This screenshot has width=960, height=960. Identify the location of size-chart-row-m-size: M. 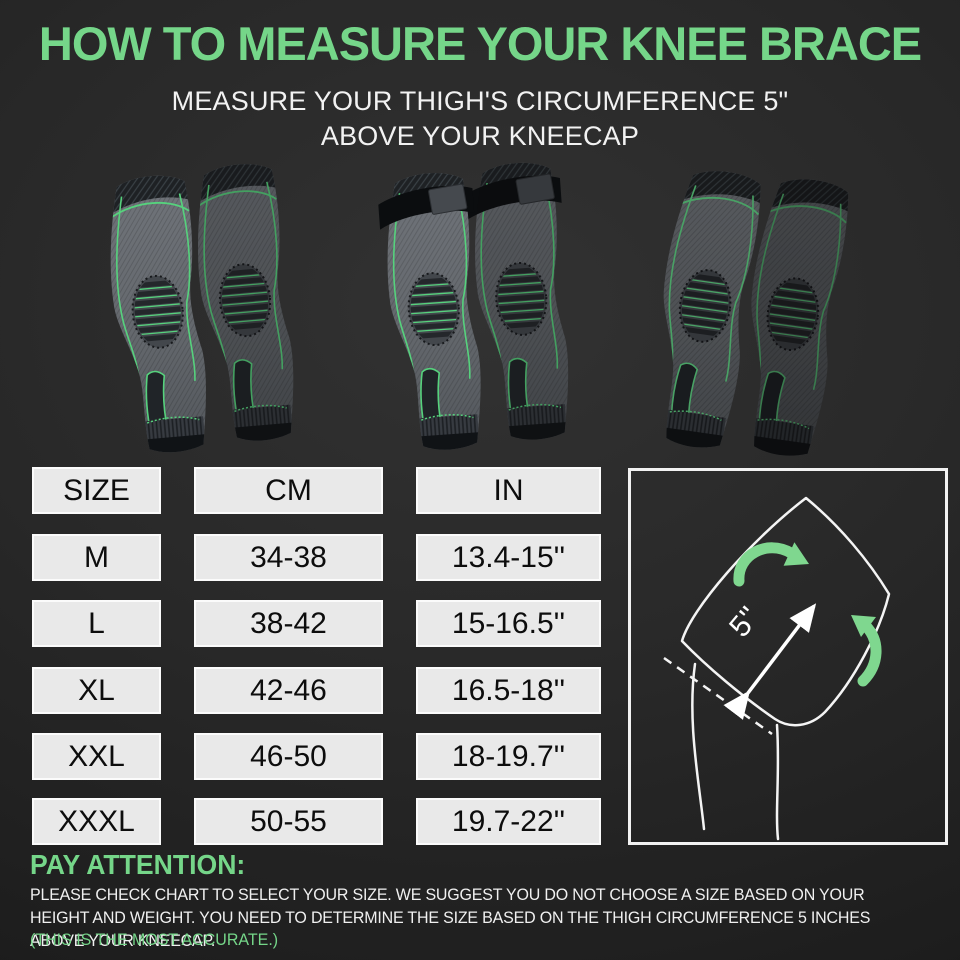
(96, 557).